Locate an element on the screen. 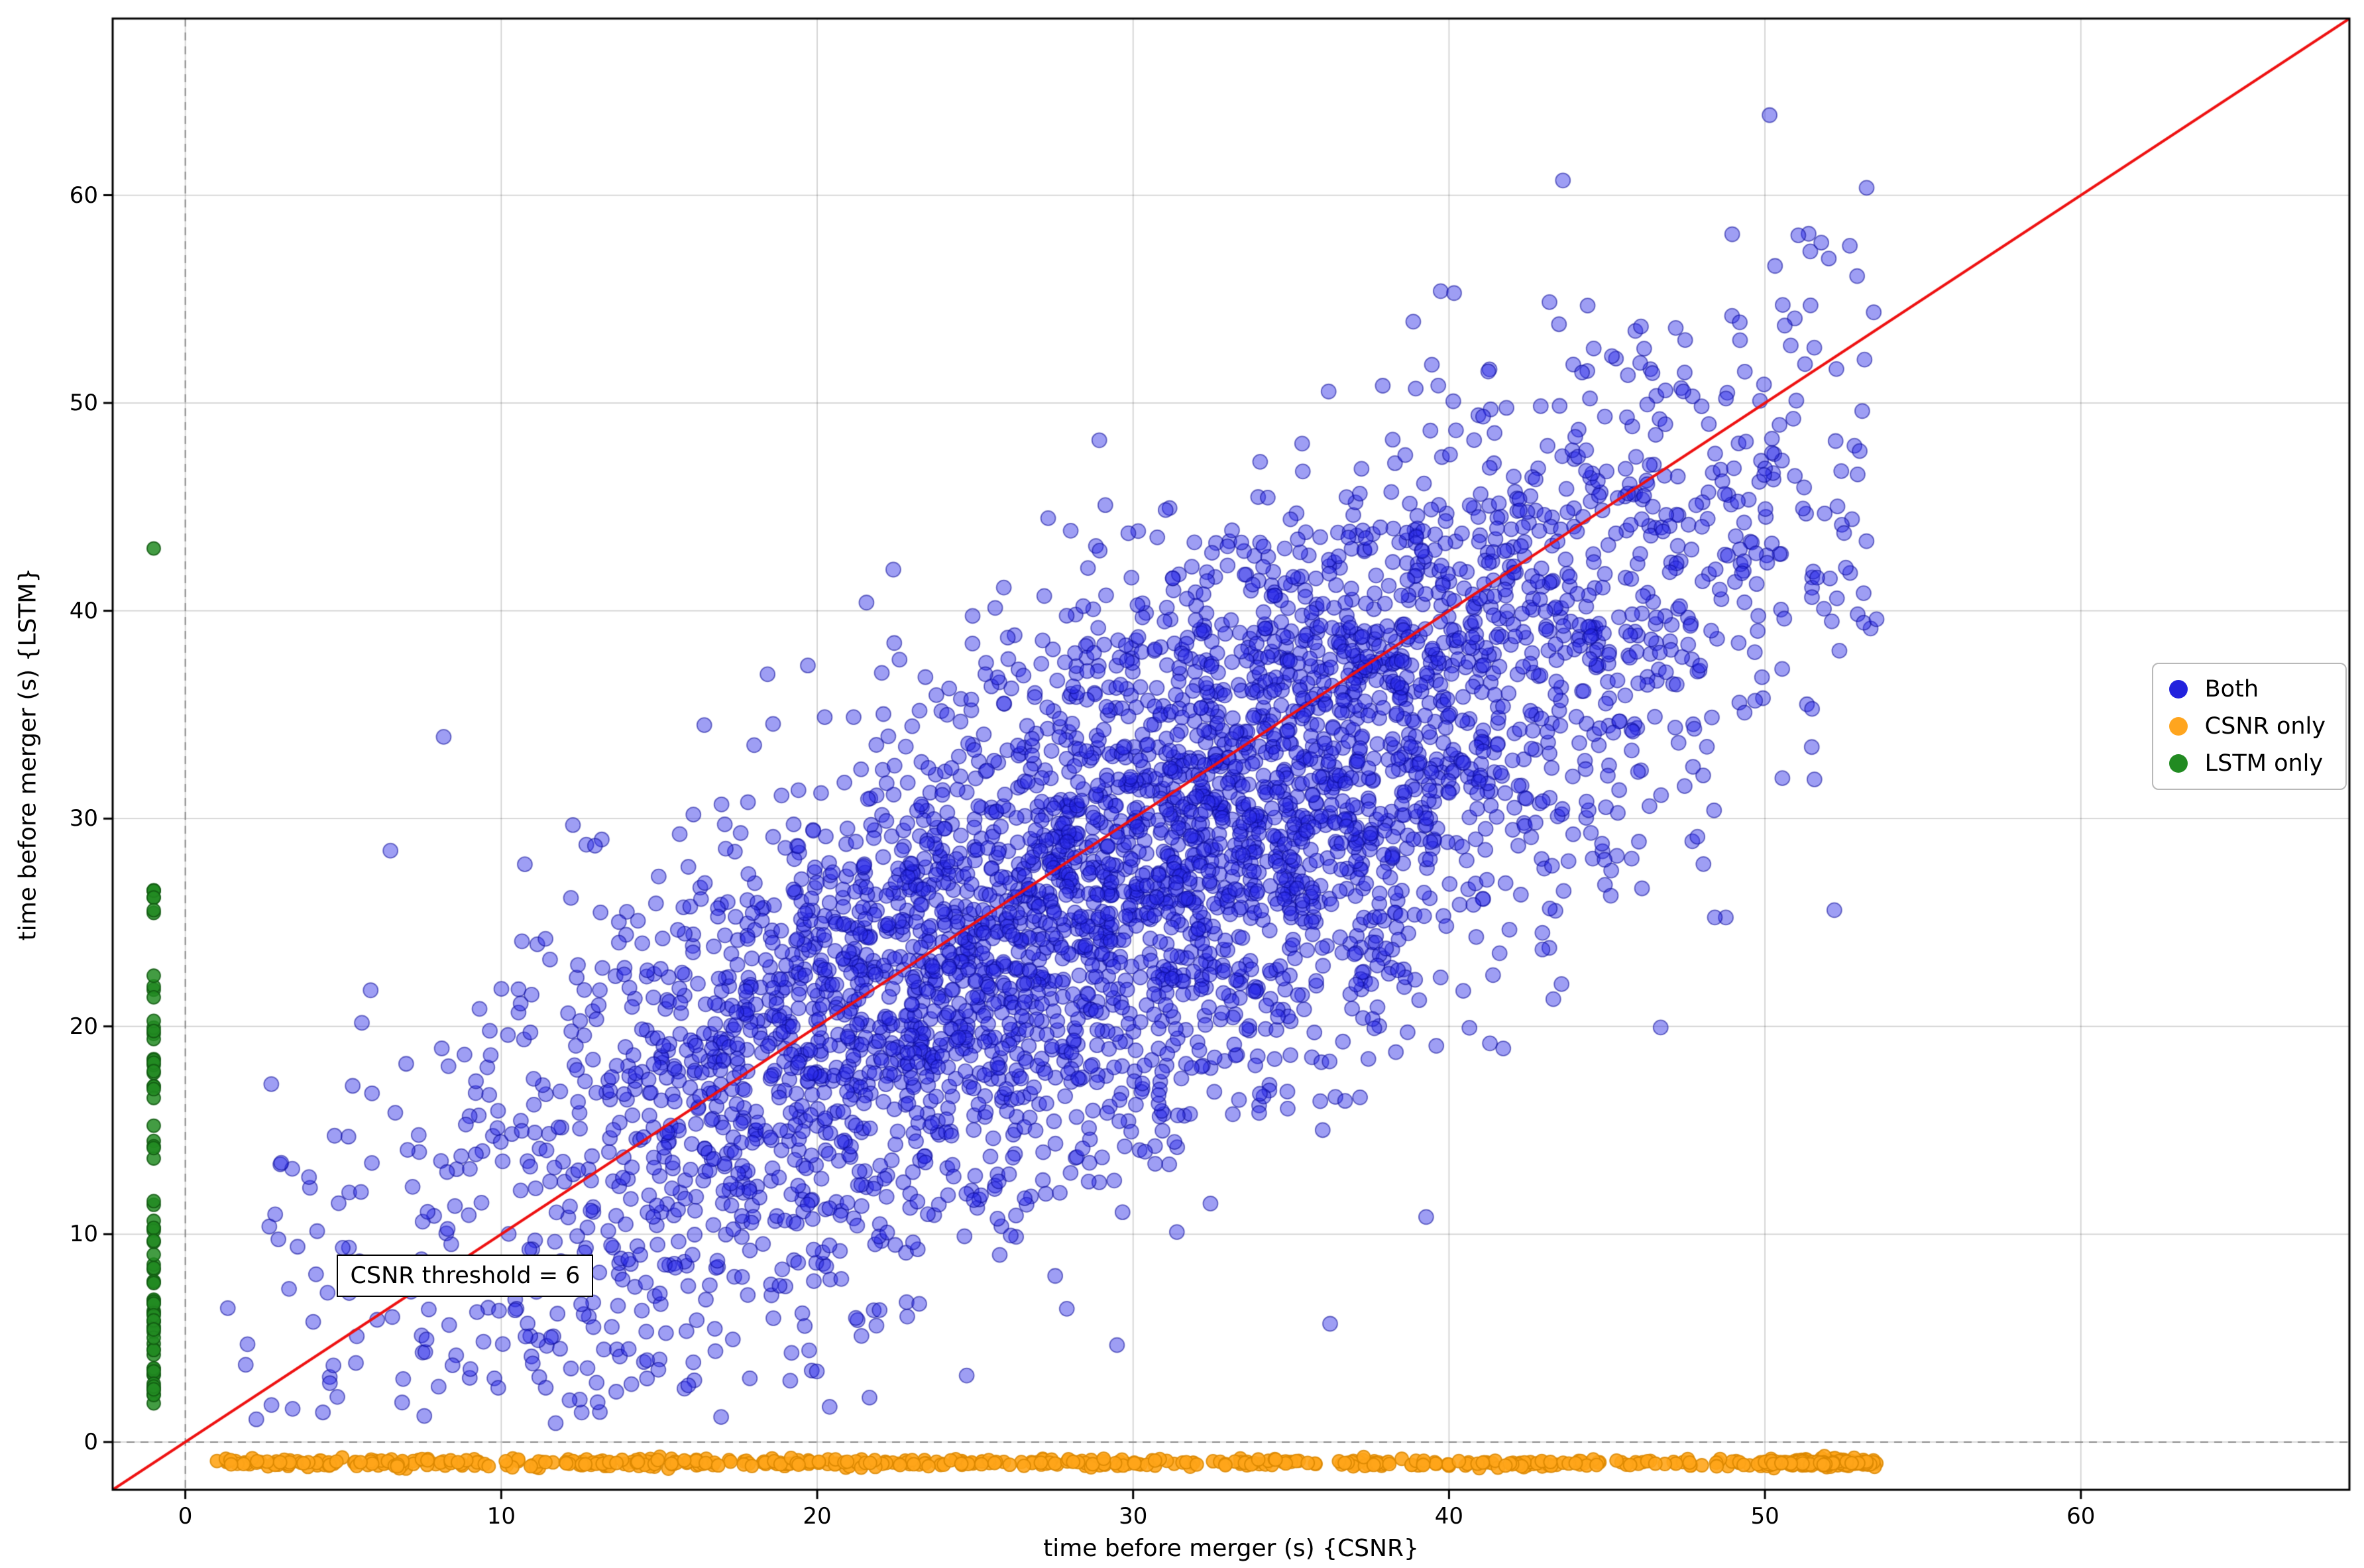  legend-item-csnr-only: CSNR only is located at coordinates (2247, 726).